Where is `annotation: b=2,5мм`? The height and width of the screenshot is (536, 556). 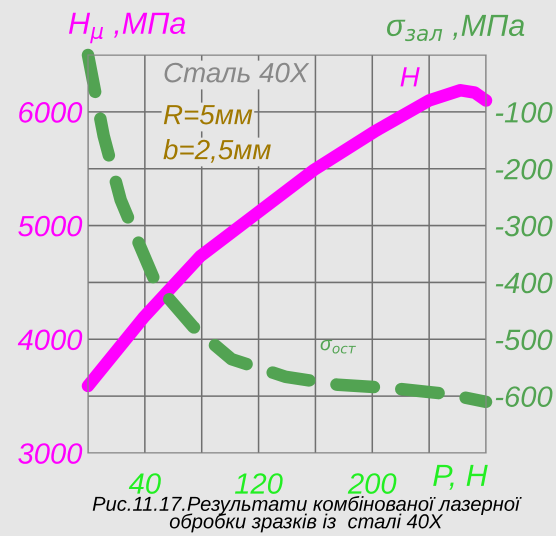
annotation: b=2,5мм is located at coordinates (217, 151).